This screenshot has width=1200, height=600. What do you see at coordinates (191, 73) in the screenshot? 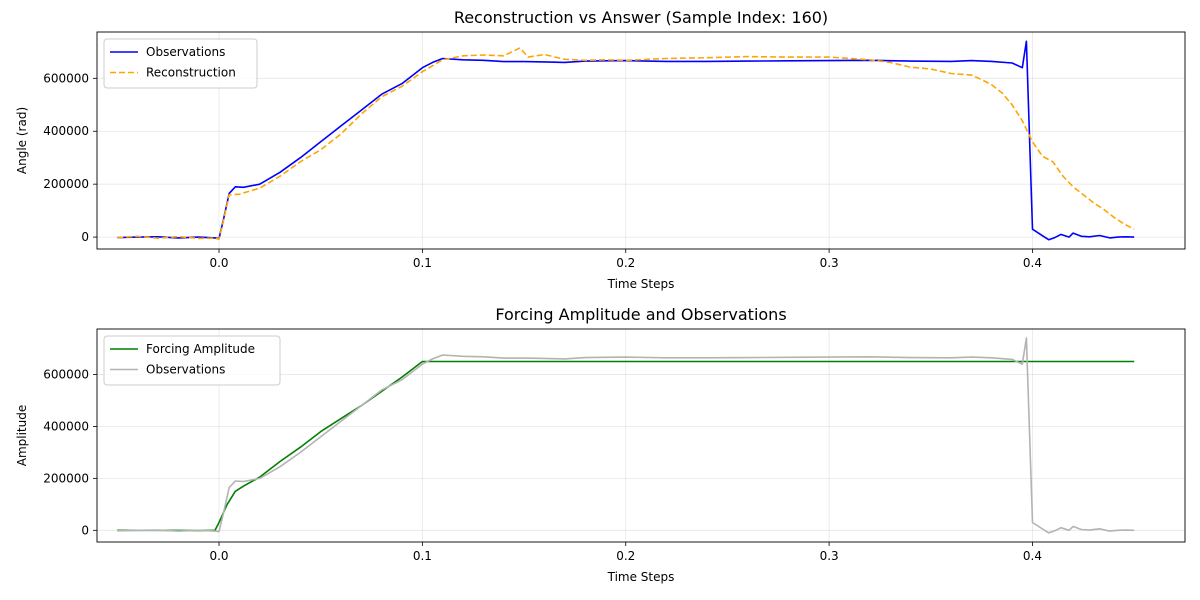
I see `legend-label: Reconstruction` at bounding box center [191, 73].